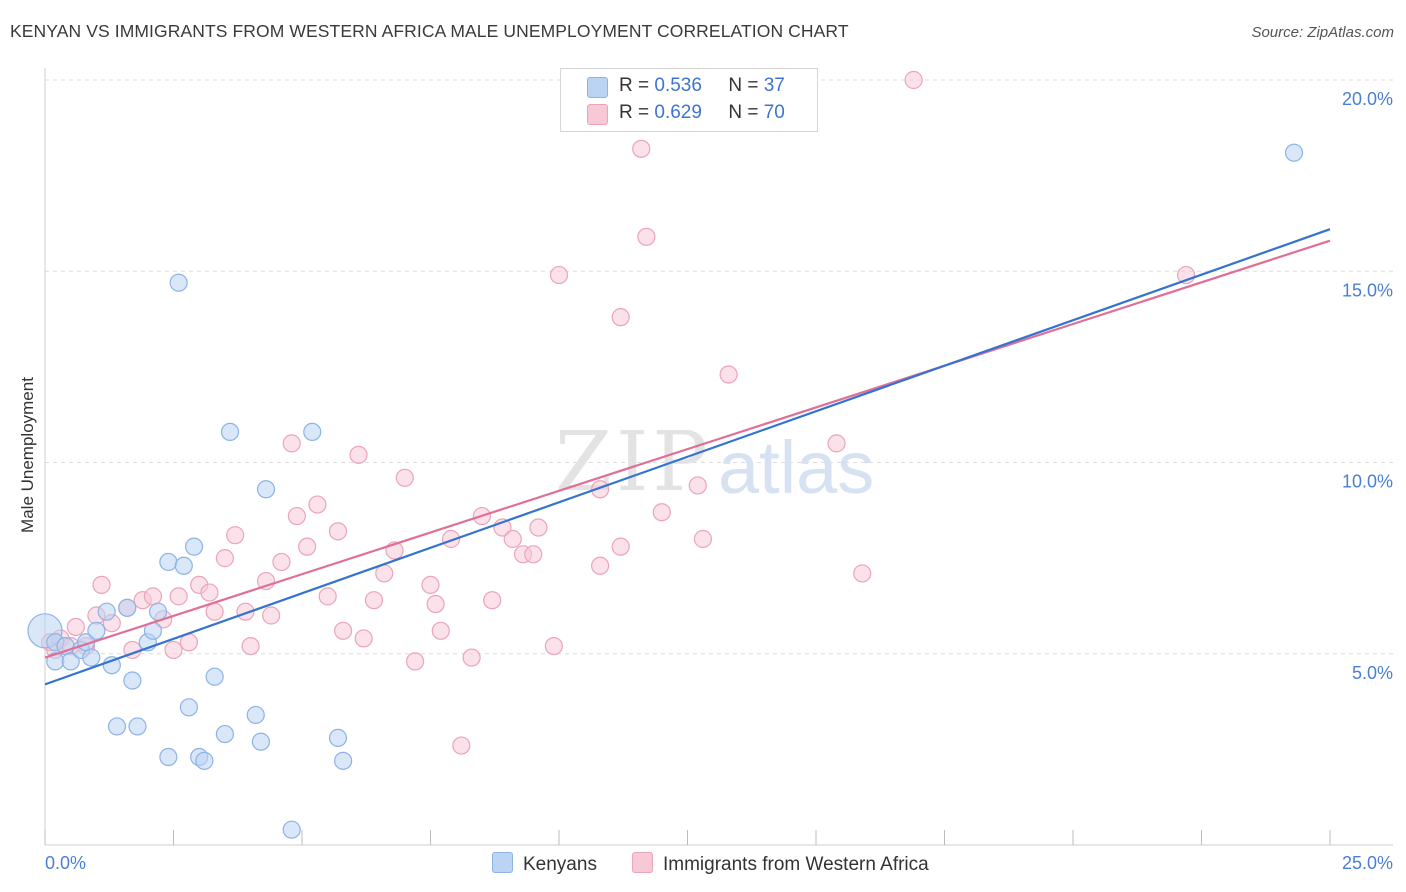  What do you see at coordinates (714, 462) in the screenshot?
I see `watermark: ZIP atlas` at bounding box center [714, 462].